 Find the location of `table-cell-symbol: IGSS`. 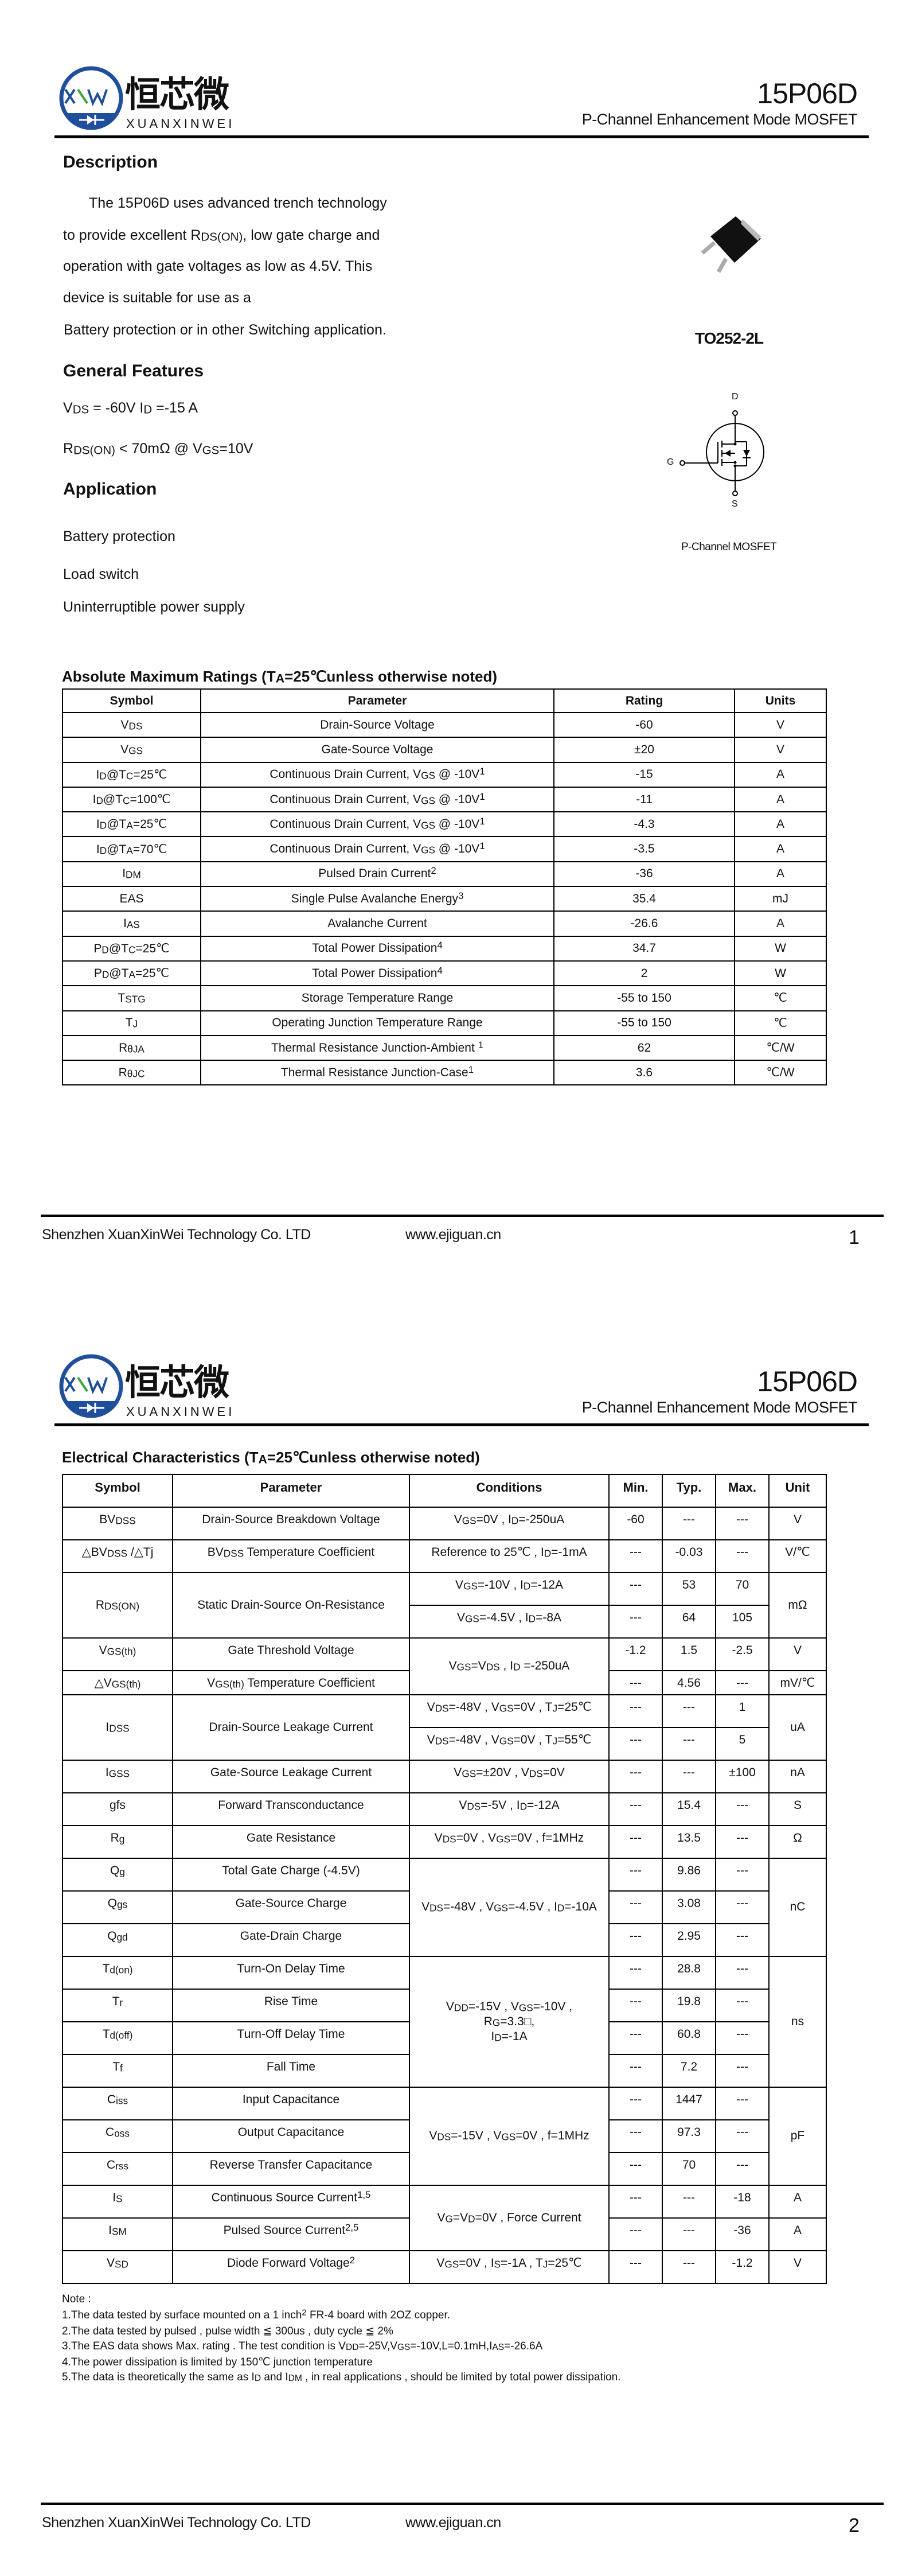

table-cell-symbol: IGSS is located at coordinates (117, 1776).